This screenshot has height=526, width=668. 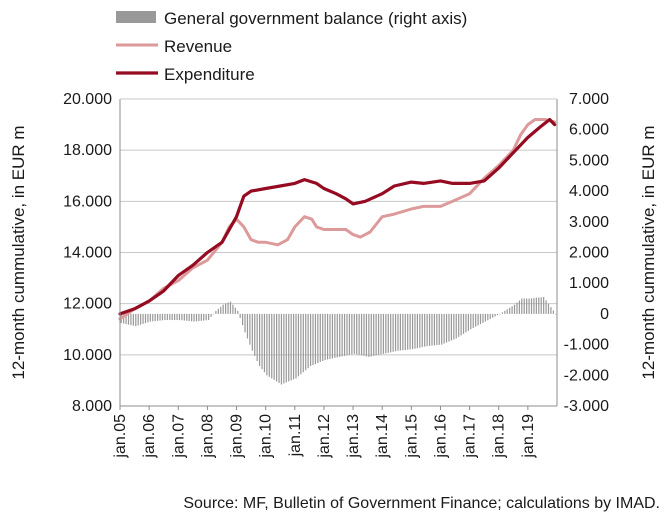 What do you see at coordinates (589, 253) in the screenshot?
I see `right-tick-label: 2.000` at bounding box center [589, 253].